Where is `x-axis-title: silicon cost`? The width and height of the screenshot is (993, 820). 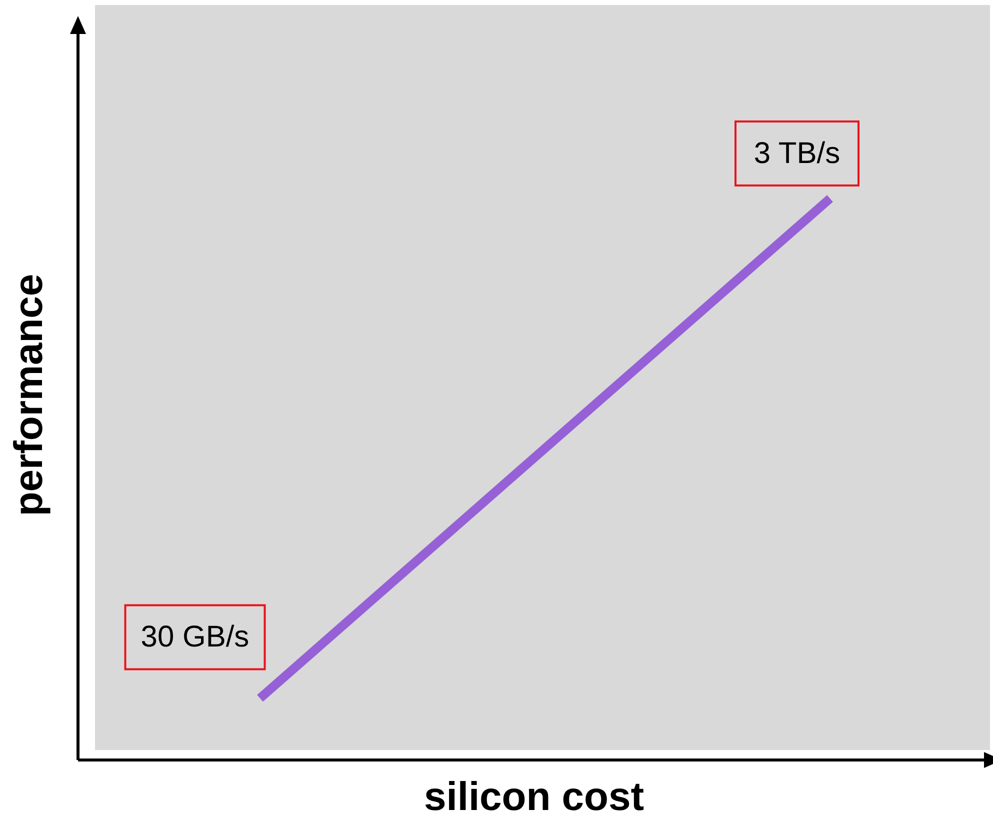
x-axis-title: silicon cost is located at coordinates (534, 797).